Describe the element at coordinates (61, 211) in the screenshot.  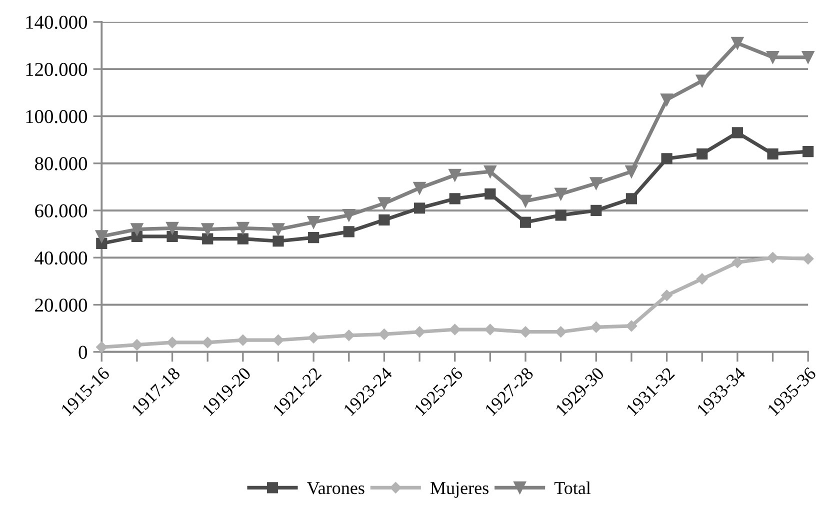
I see `y-tick-label: 60.000` at that location.